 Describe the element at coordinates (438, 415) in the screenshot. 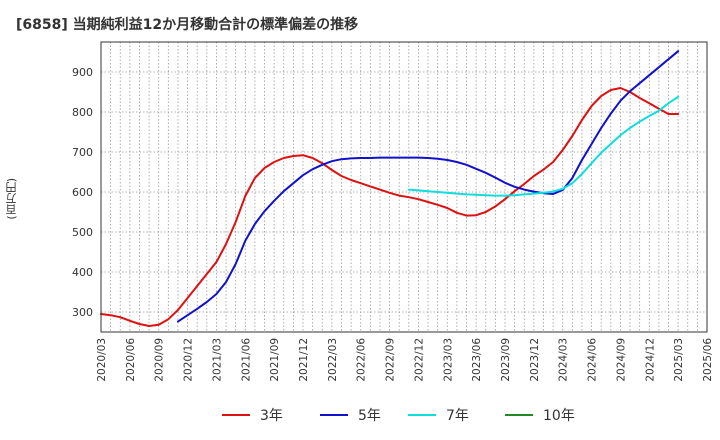

I see `legend-item-2: 7年` at that location.